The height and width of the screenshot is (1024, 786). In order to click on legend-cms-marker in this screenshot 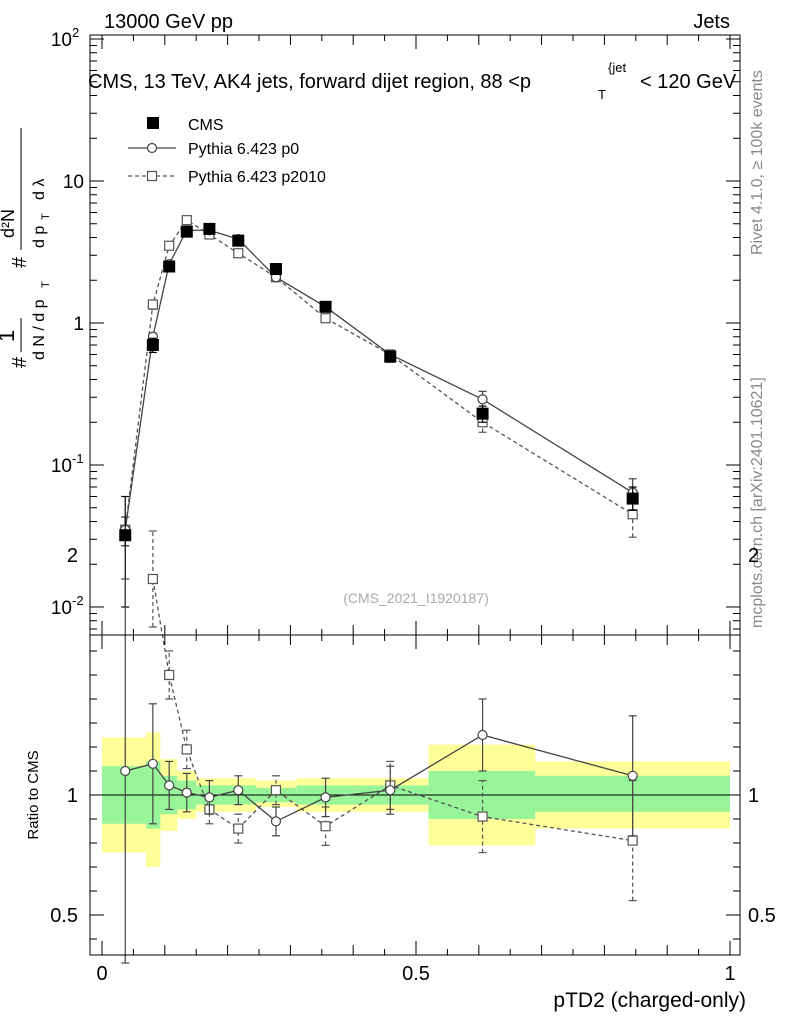, I will do `click(153, 123)`.